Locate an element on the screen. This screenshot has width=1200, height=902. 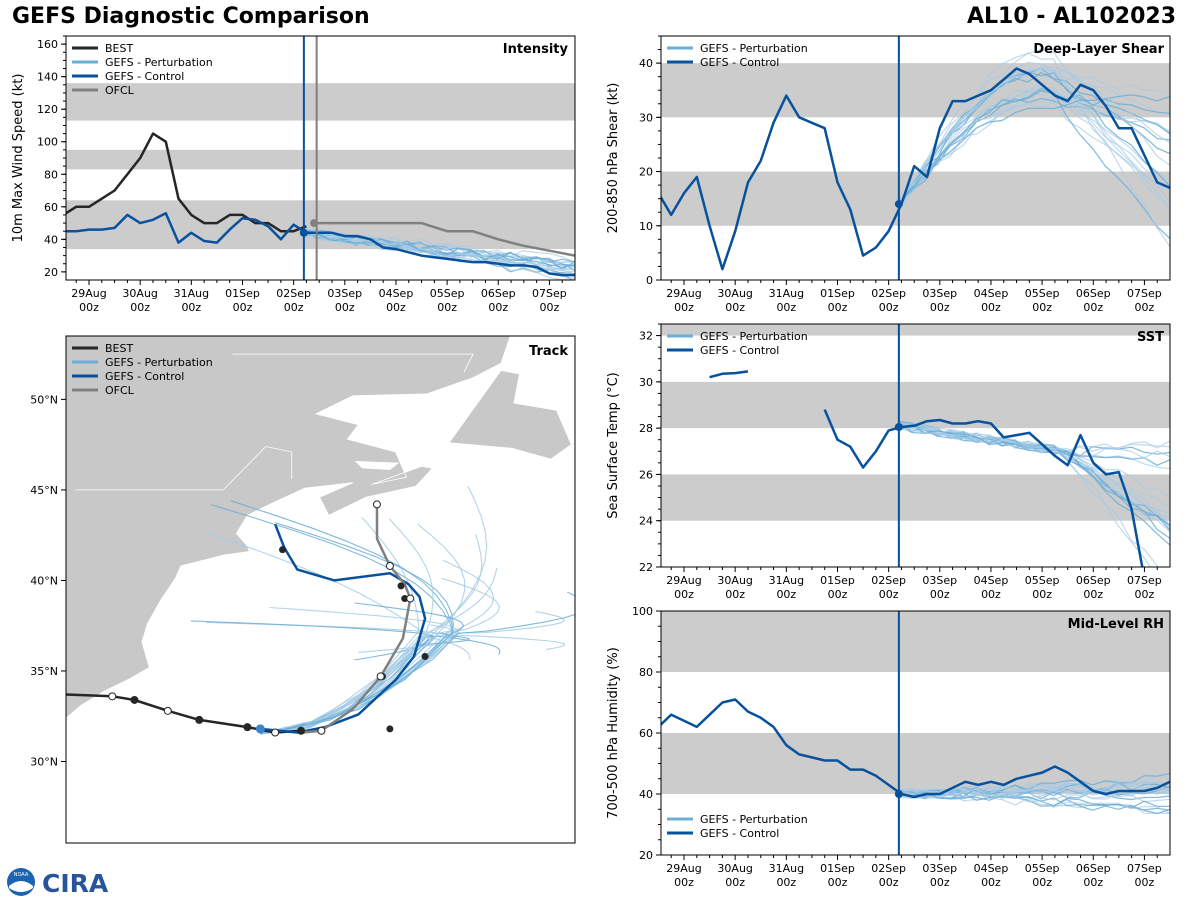
sst-series-line-gefs-control is located at coordinates (983, 488).